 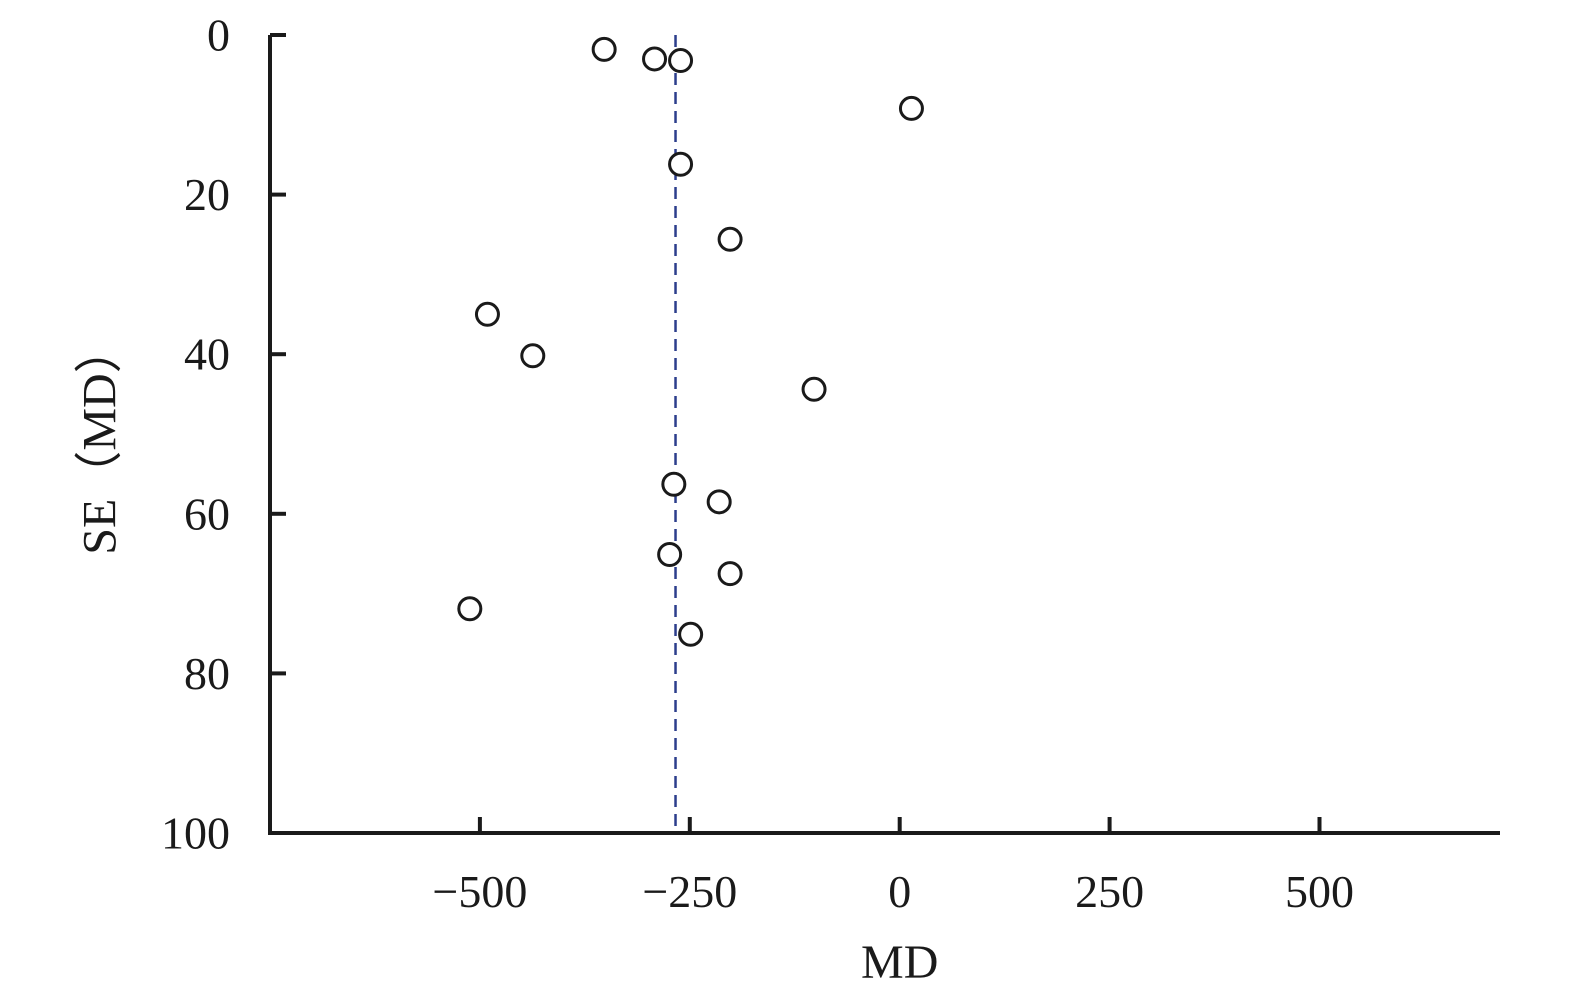 I want to click on y-tick-label: 60, so click(x=207, y=513).